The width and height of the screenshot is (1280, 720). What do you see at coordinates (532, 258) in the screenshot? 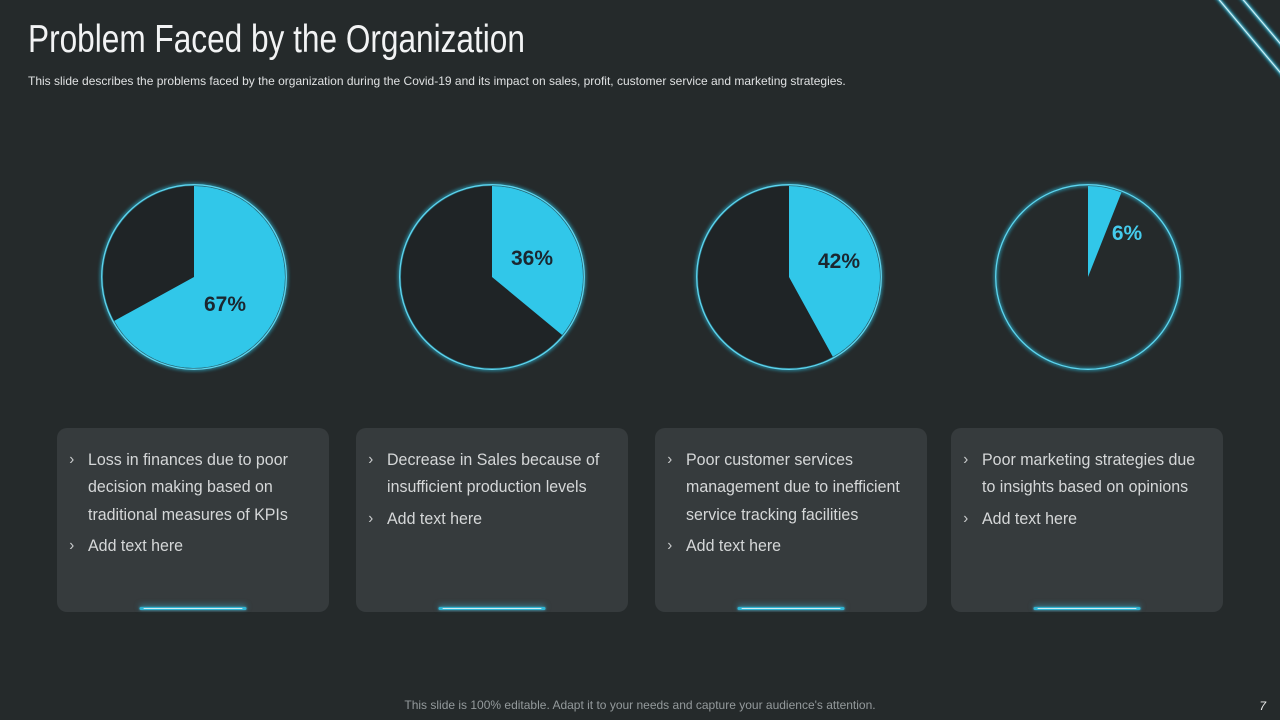
I see `svg-text: 36%` at bounding box center [532, 258].